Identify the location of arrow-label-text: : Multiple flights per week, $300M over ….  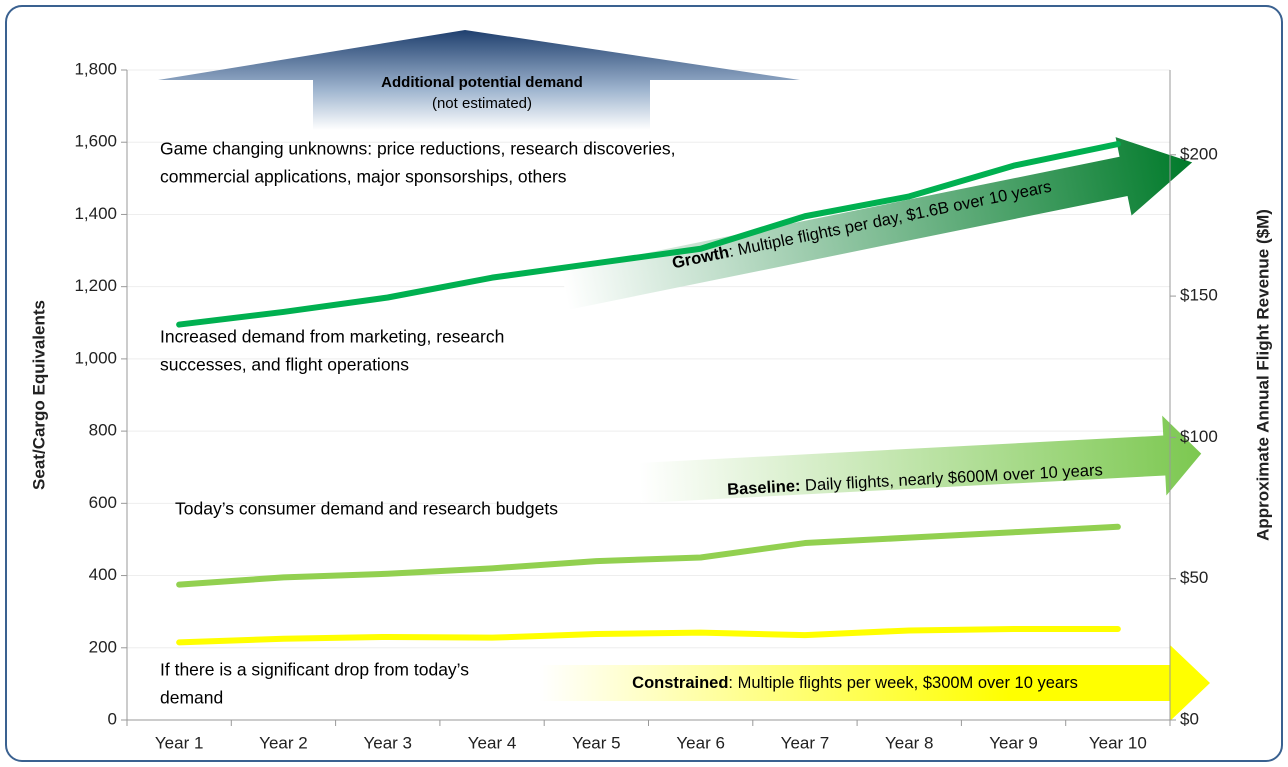
(902, 683).